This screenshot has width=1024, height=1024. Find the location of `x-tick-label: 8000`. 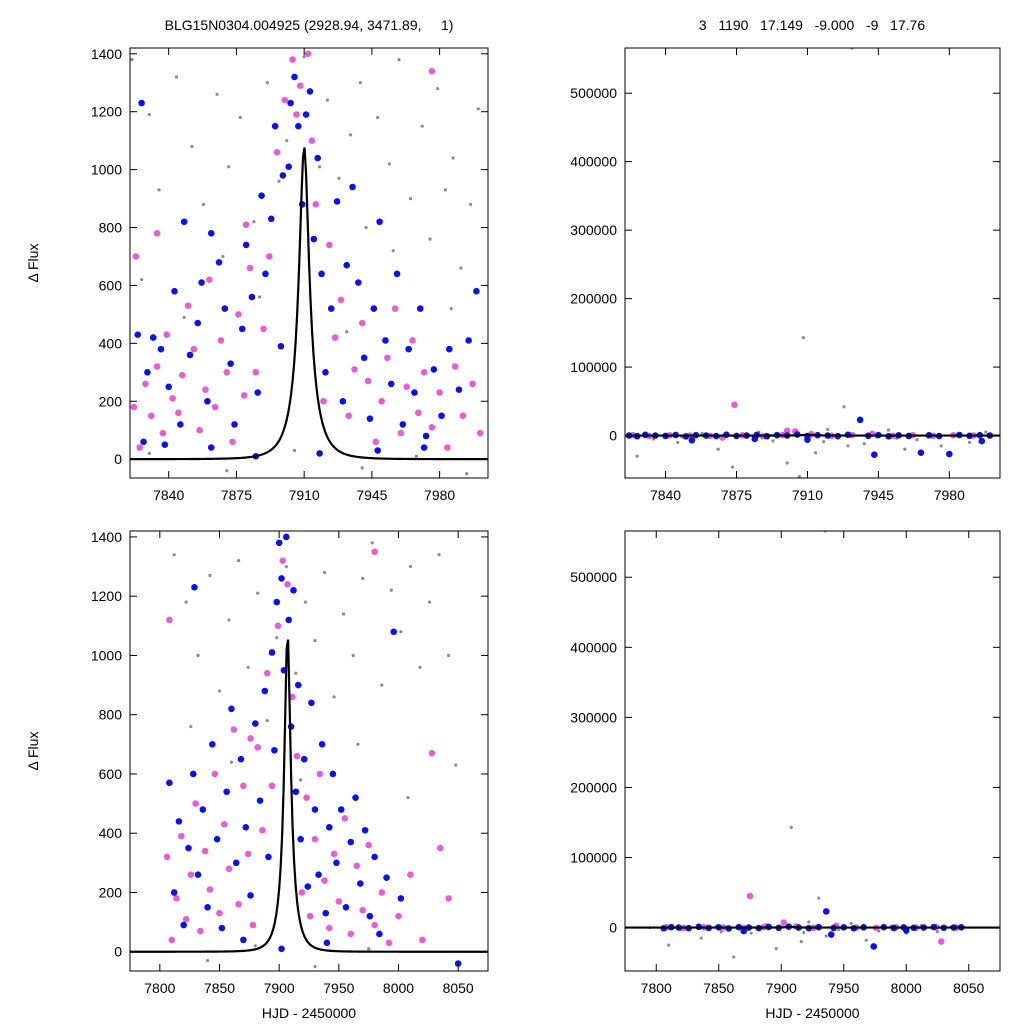

x-tick-label: 8000 is located at coordinates (398, 988).